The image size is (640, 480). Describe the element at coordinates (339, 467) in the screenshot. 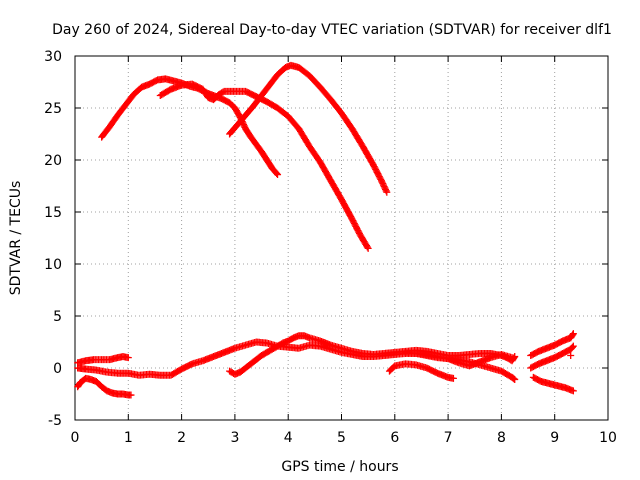

I see `x-axis-label: GPS time / hours` at that location.